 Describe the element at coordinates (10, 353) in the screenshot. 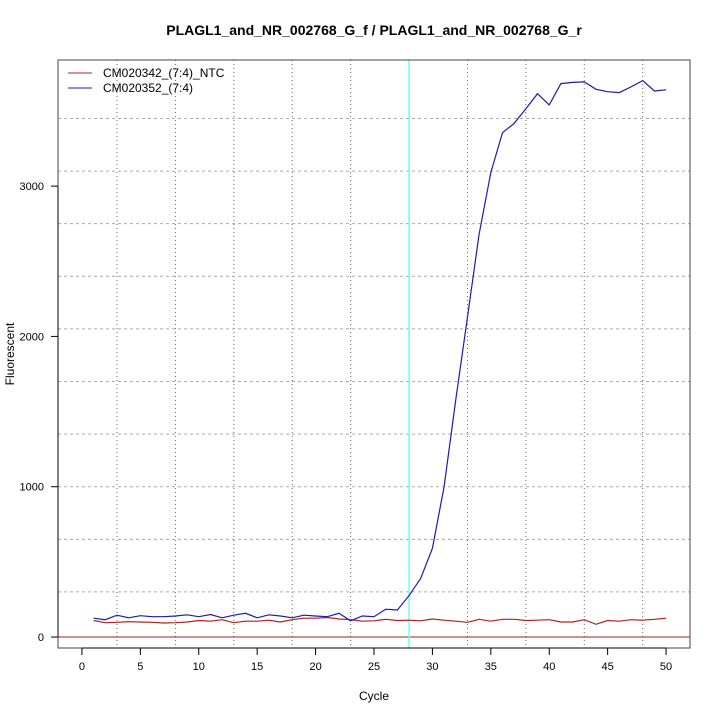

I see `y-axis-label: Fluorescent` at that location.